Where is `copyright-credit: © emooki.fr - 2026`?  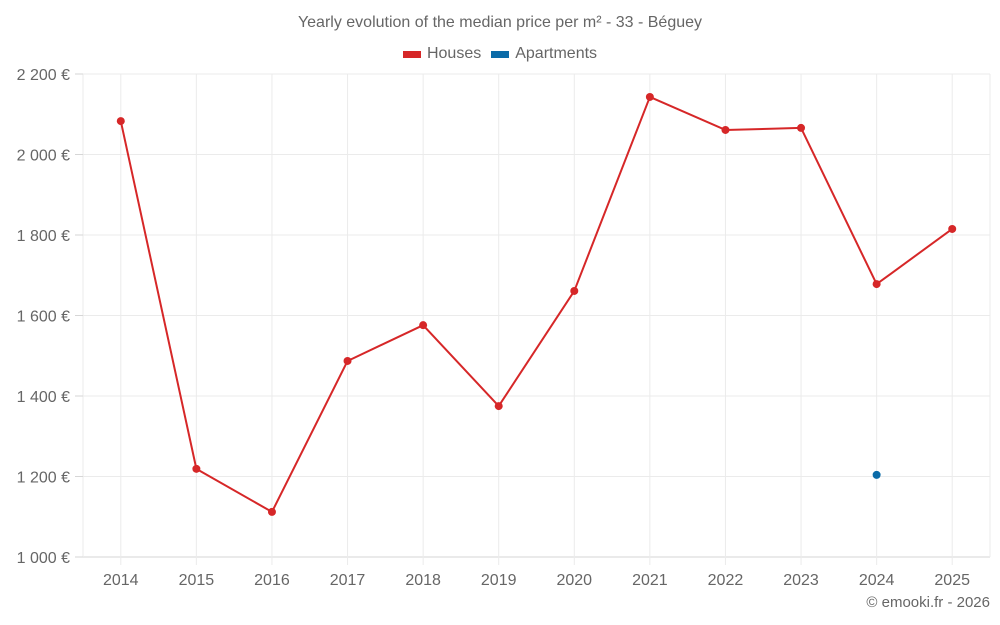 copyright-credit: © emooki.fr - 2026 is located at coordinates (928, 602).